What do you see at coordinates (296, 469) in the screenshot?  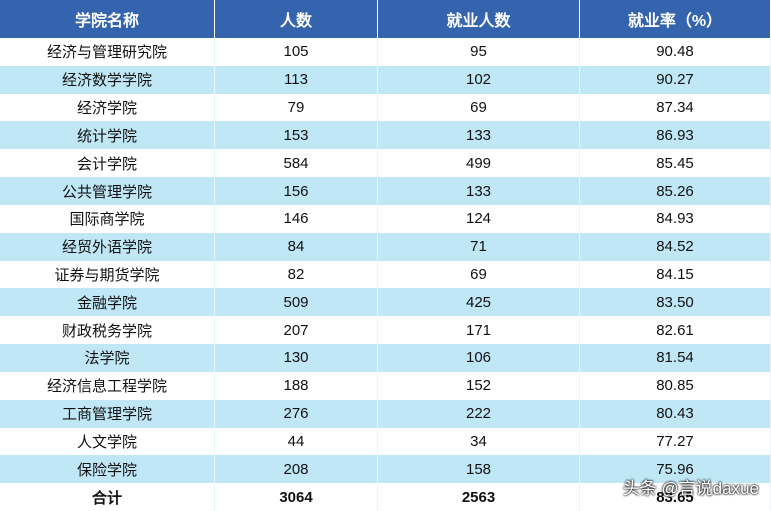 I see `table-cell: 208` at bounding box center [296, 469].